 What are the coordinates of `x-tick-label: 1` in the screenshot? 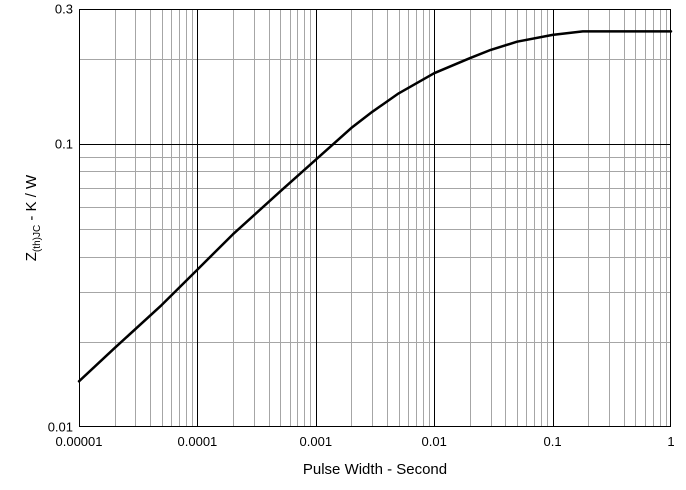 It's located at (670, 441).